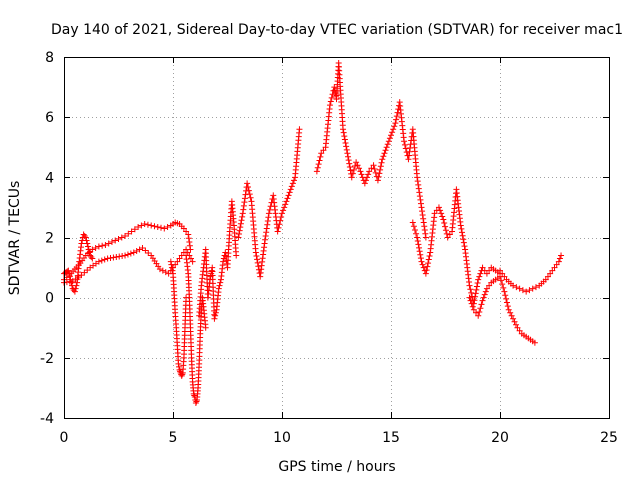 The width and height of the screenshot is (640, 485). What do you see at coordinates (456, 246) in the screenshot?
I see `series-decline-16-20h` at bounding box center [456, 246].